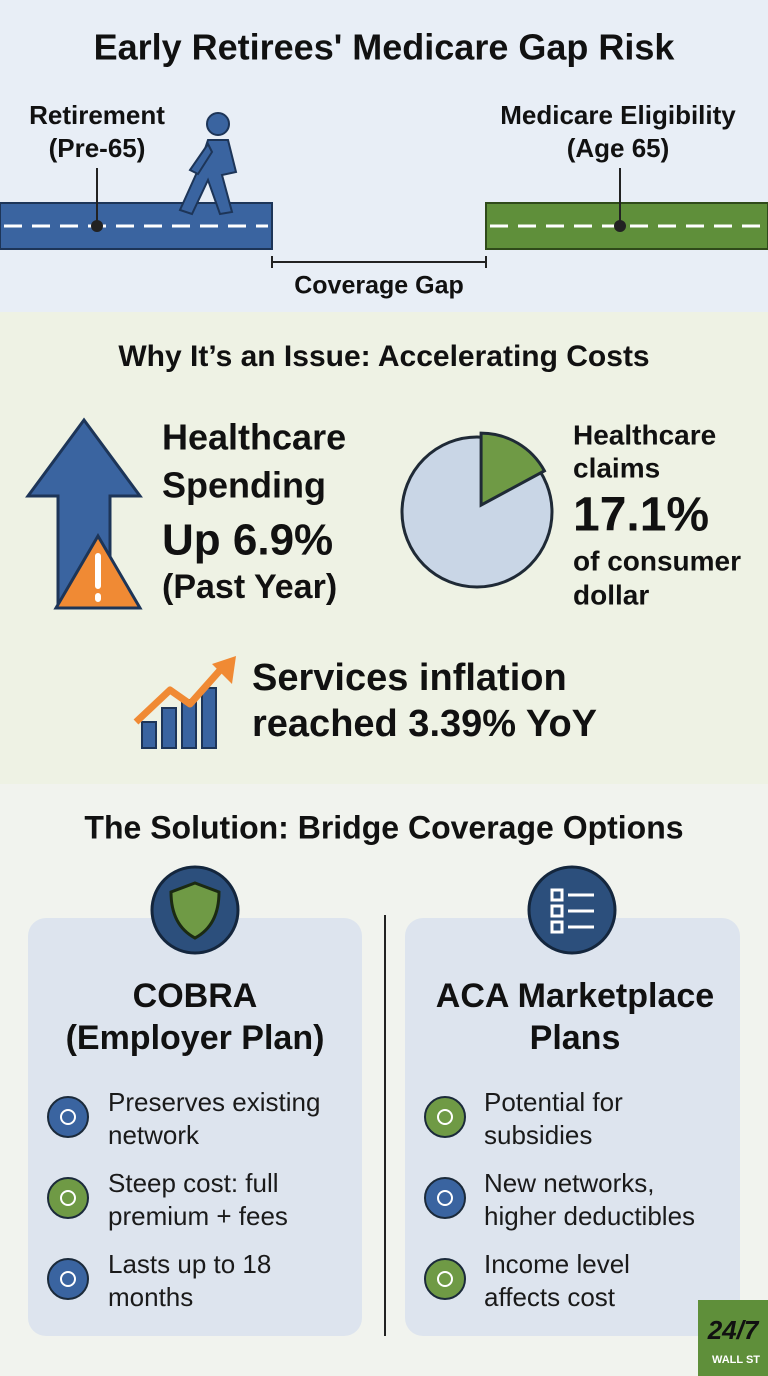 The height and width of the screenshot is (1376, 768). Describe the element at coordinates (733, 1330) in the screenshot. I see `logo-text: 24/7` at that location.